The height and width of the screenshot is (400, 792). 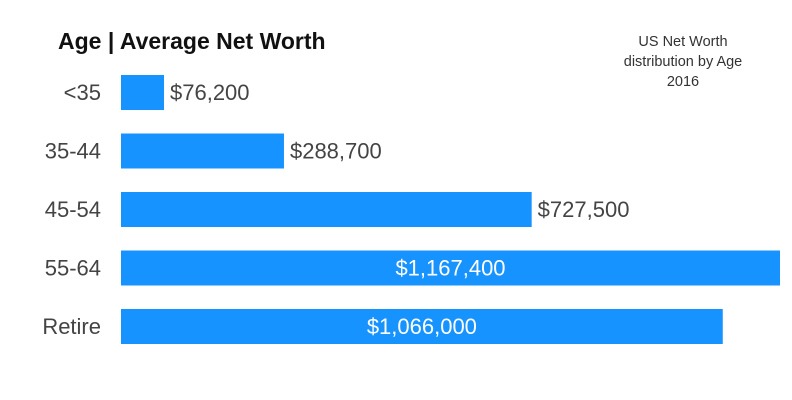 What do you see at coordinates (192, 41) in the screenshot?
I see `chart-title: Age | Average Net Worth` at bounding box center [192, 41].